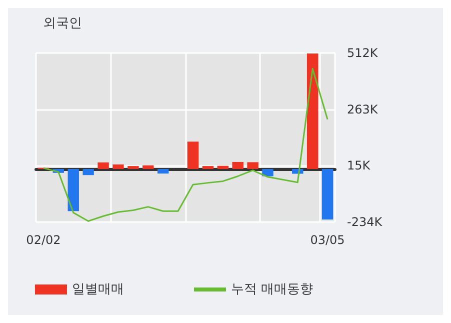 The width and height of the screenshot is (451, 323). I want to click on legend-label: 일별매매, so click(98, 289).